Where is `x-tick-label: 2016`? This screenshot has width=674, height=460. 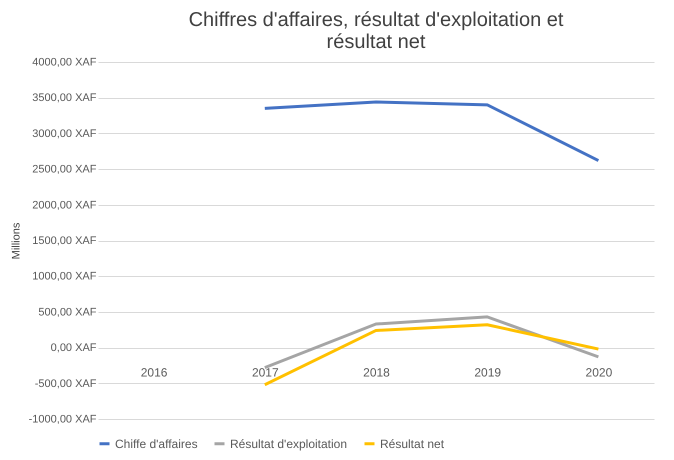
x-tick-label: 2016 is located at coordinates (154, 373).